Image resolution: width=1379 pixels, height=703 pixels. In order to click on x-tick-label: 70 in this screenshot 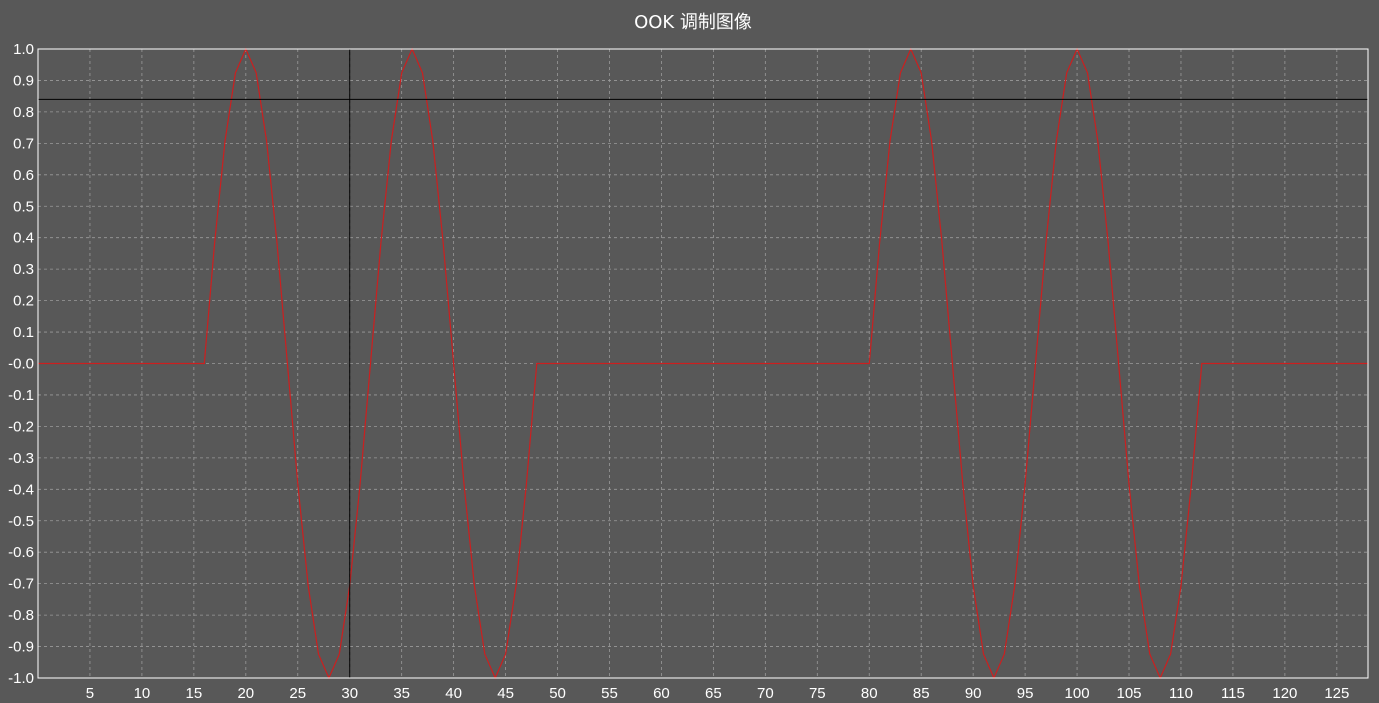, I will do `click(765, 693)`.